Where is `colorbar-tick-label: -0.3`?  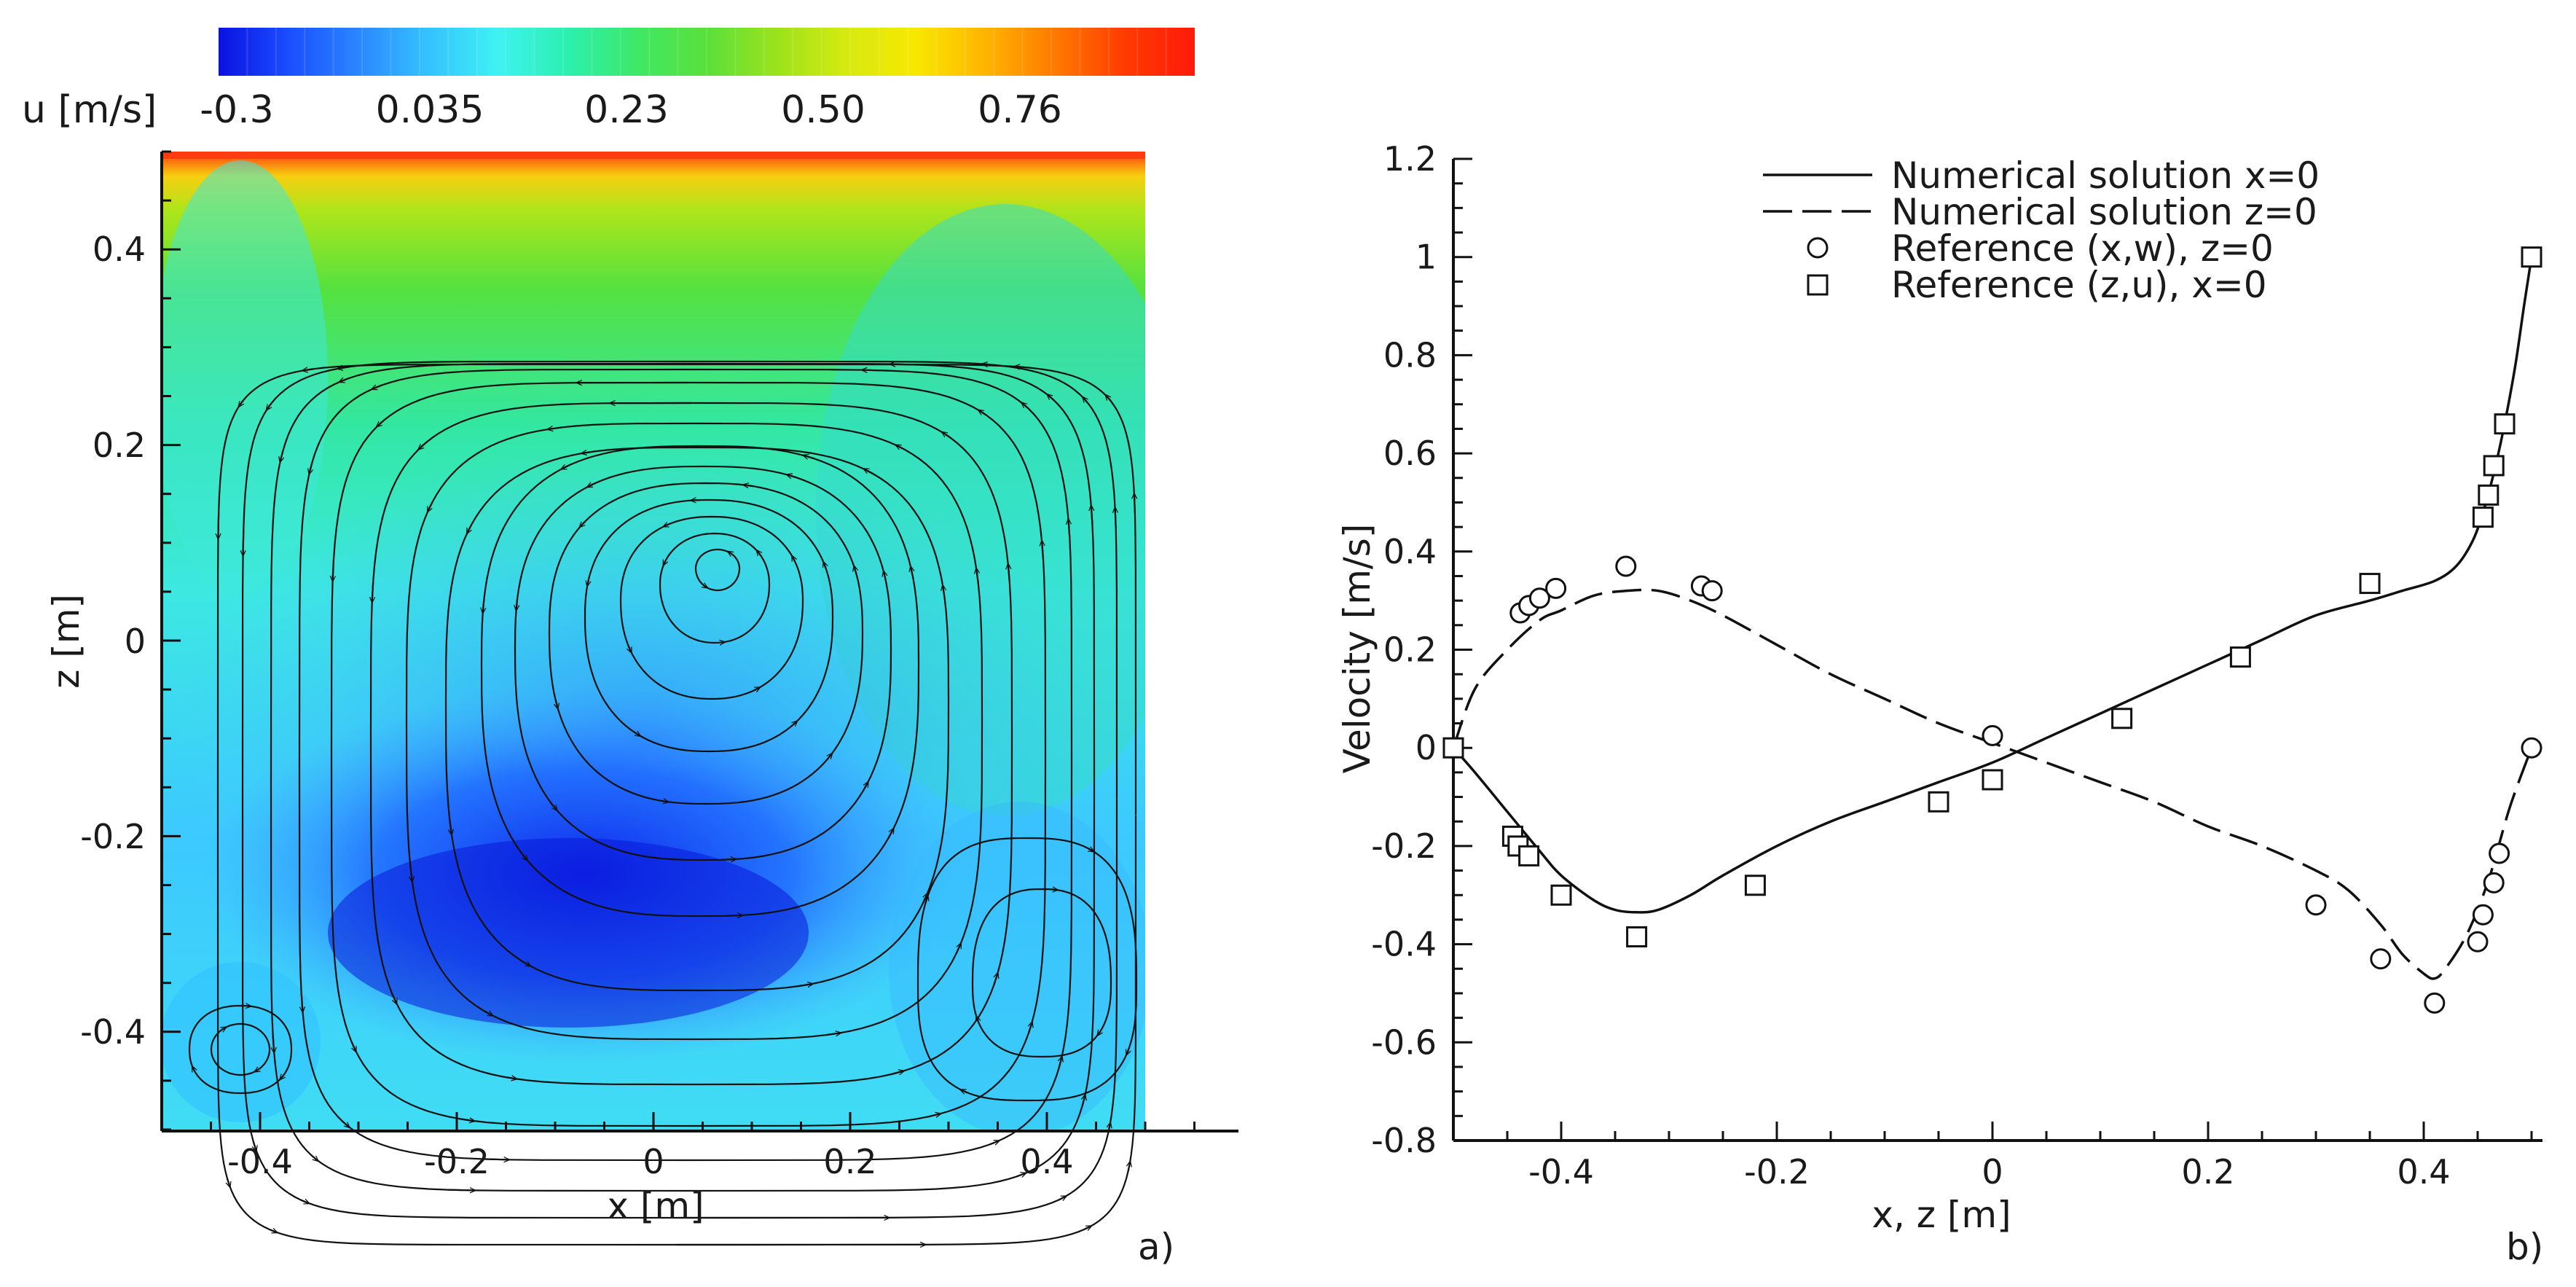 colorbar-tick-label: -0.3 is located at coordinates (236, 110).